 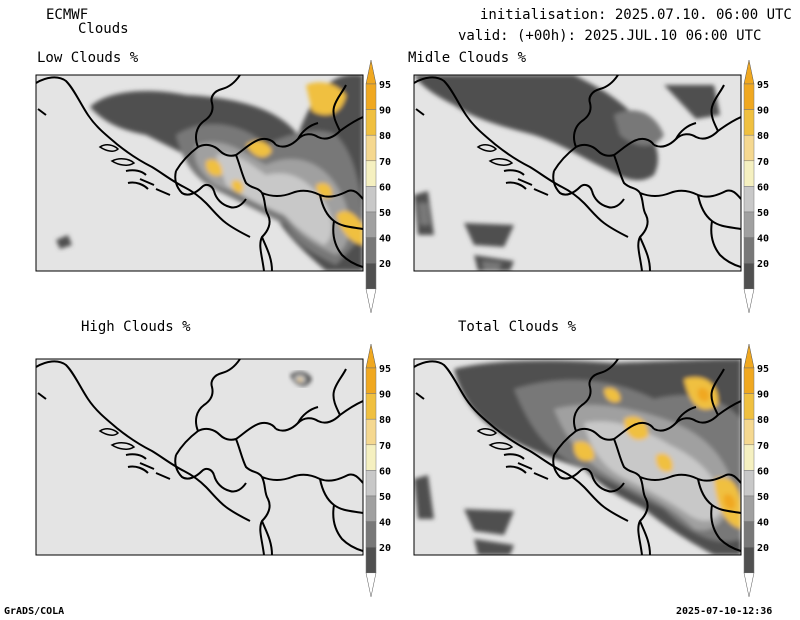 What do you see at coordinates (467, 58) in the screenshot?
I see `panel-title-mid: Midle Clouds %` at bounding box center [467, 58].